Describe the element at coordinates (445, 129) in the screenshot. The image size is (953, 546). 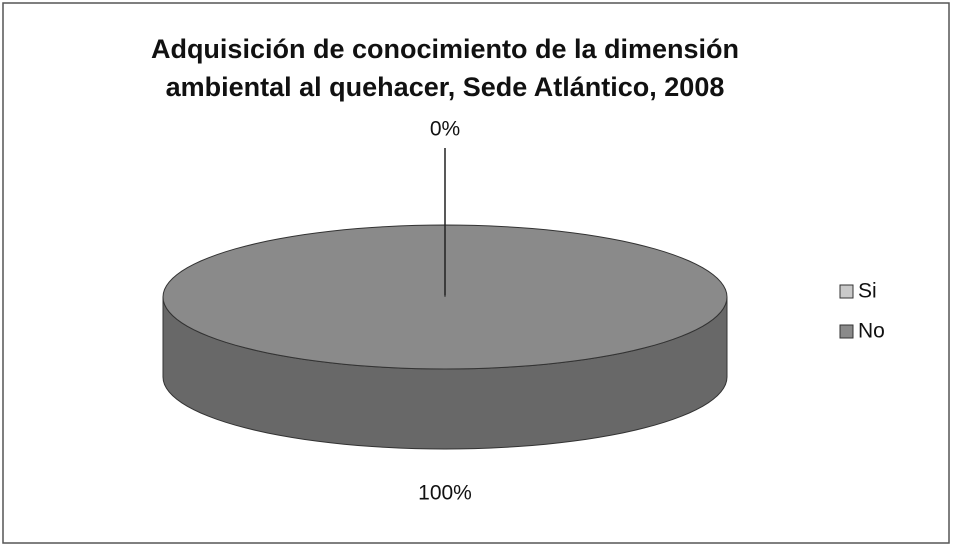
I see `data-label: 0%` at that location.